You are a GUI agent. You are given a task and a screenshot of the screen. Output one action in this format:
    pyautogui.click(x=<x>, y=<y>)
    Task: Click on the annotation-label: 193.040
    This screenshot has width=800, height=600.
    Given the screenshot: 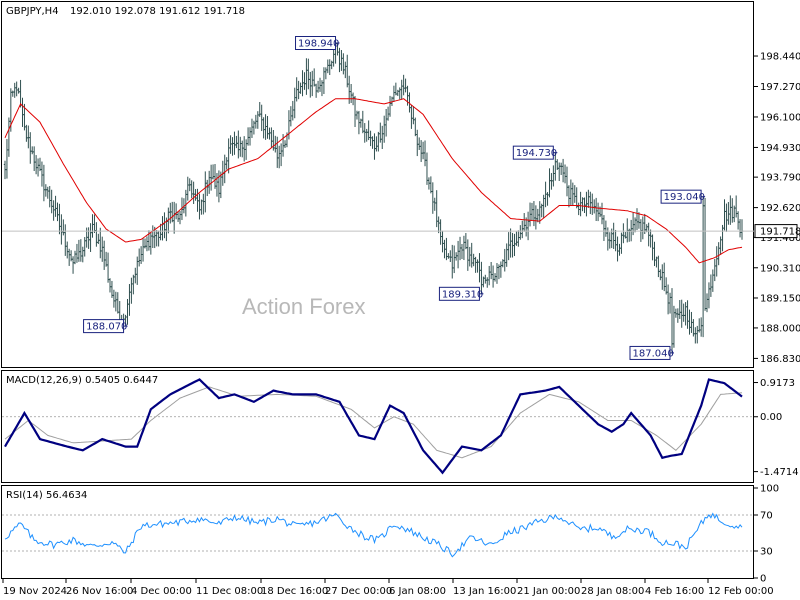 What is the action you would take?
    pyautogui.click(x=684, y=197)
    